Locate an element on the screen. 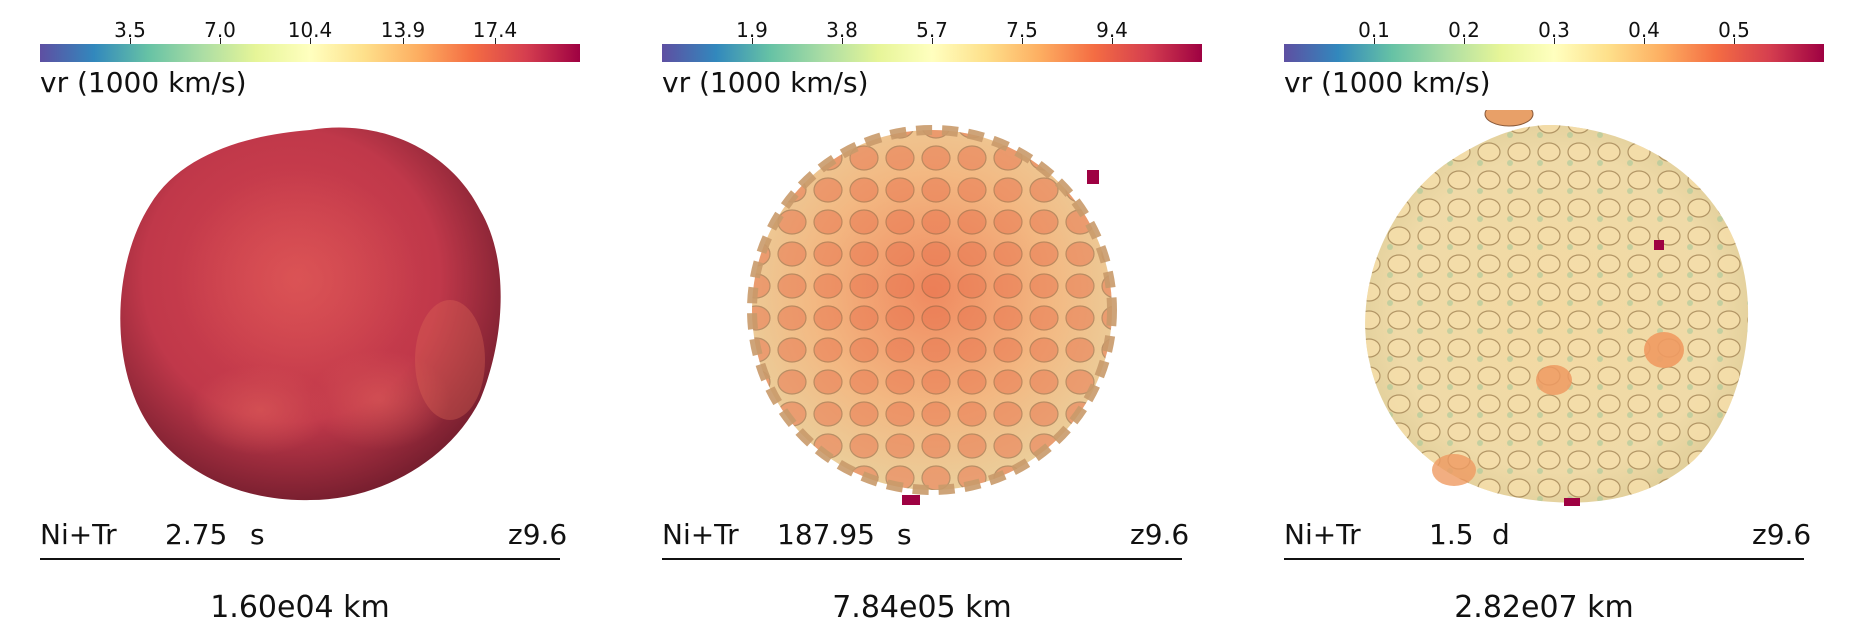 Image resolution: width=1860 pixels, height=640 pixels. scale-label: 7.84e05 km is located at coordinates (922, 607).